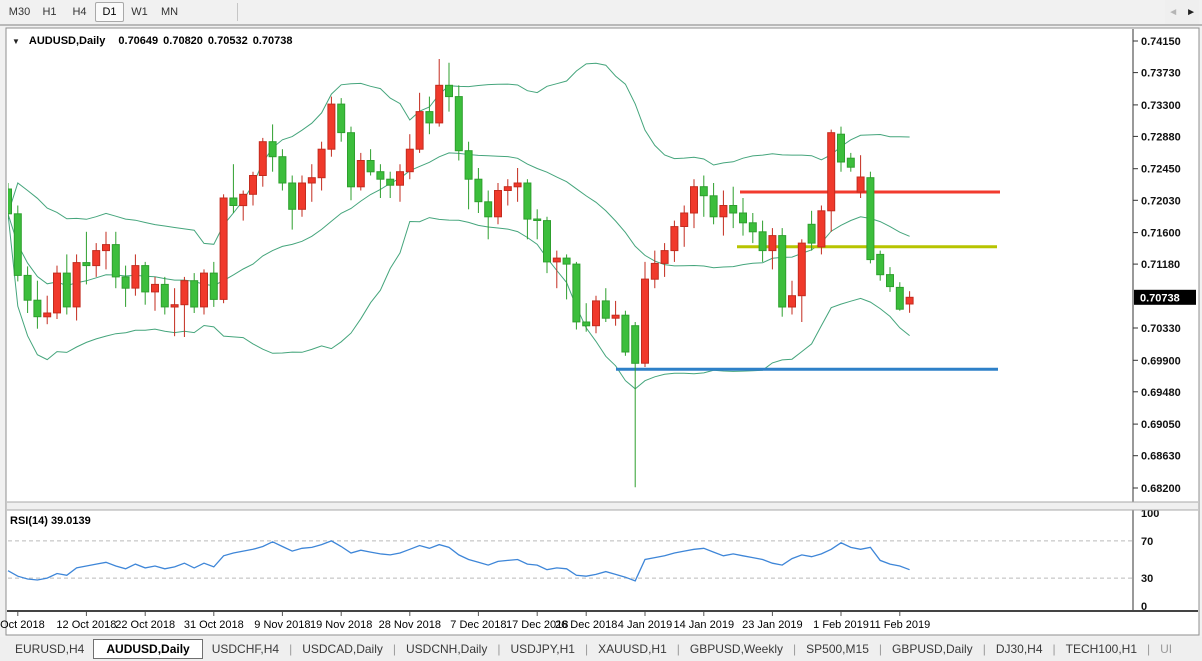  What do you see at coordinates (602, 506) in the screenshot?
I see `panel-splitter` at bounding box center [602, 506].